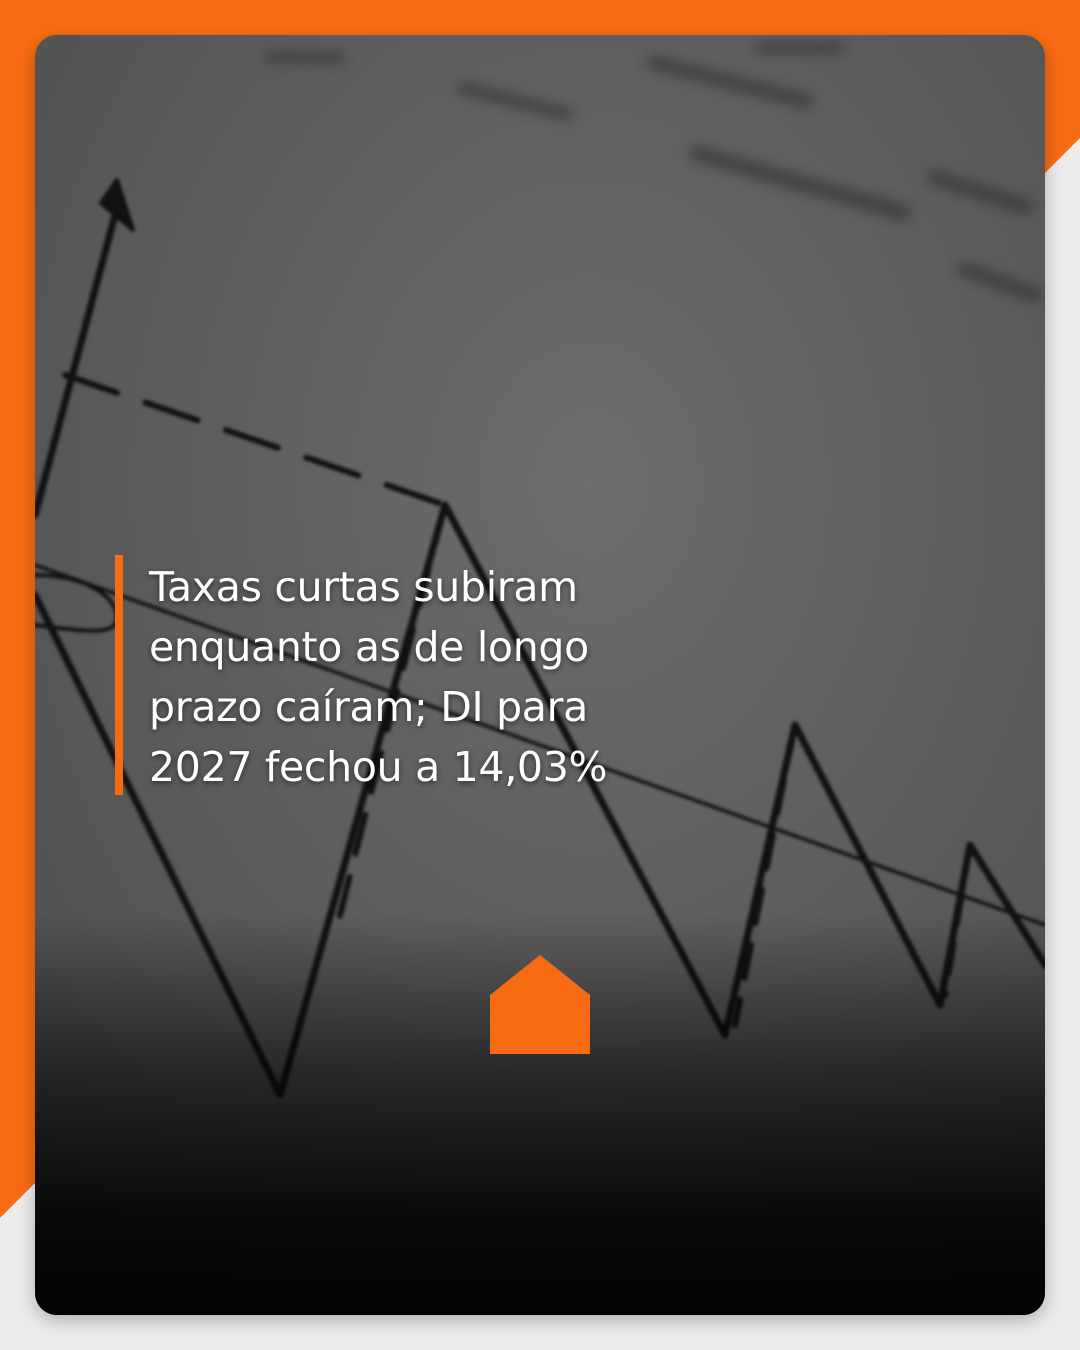 Image resolution: width=1080 pixels, height=1350 pixels. I want to click on house-icon, so click(540, 1004).